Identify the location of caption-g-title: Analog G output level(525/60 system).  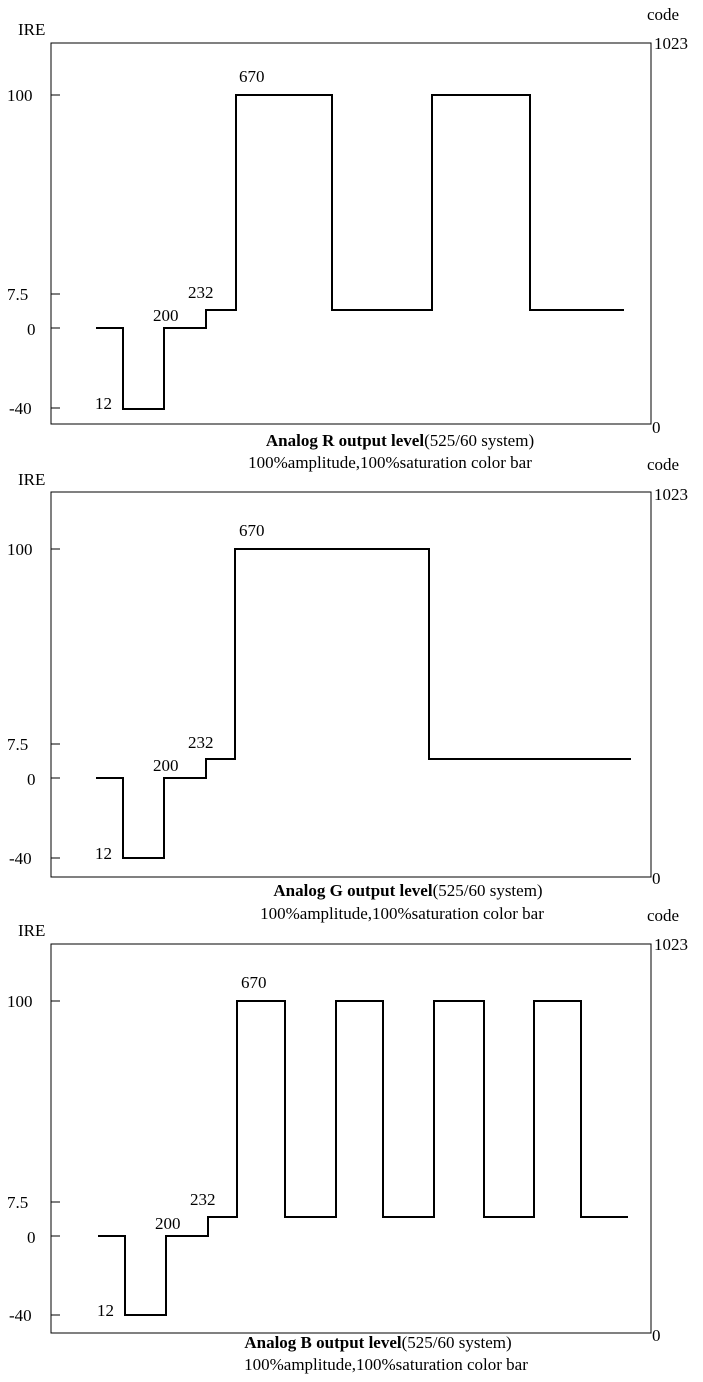
(355, 891).